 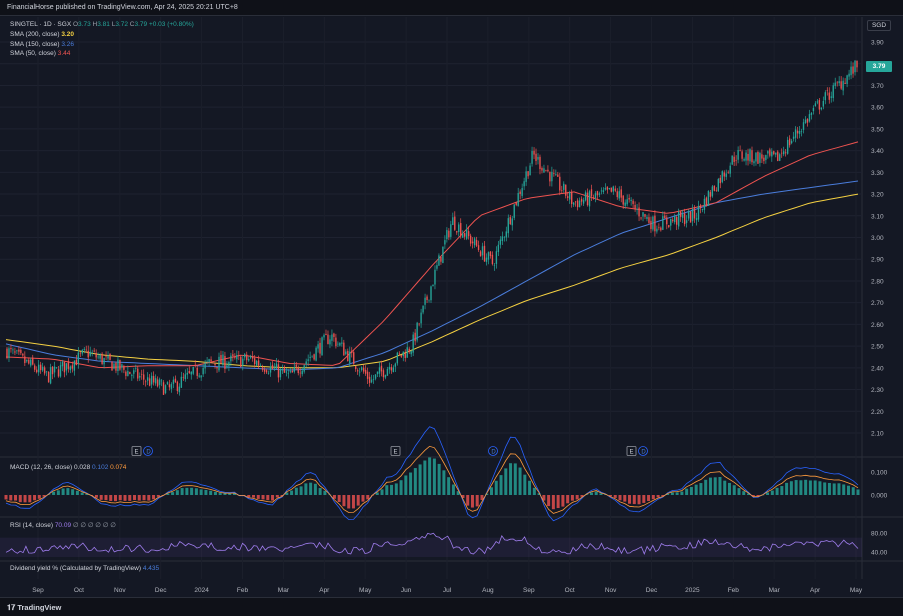 What do you see at coordinates (67, 44) in the screenshot?
I see `sma150-value: 3.26` at bounding box center [67, 44].